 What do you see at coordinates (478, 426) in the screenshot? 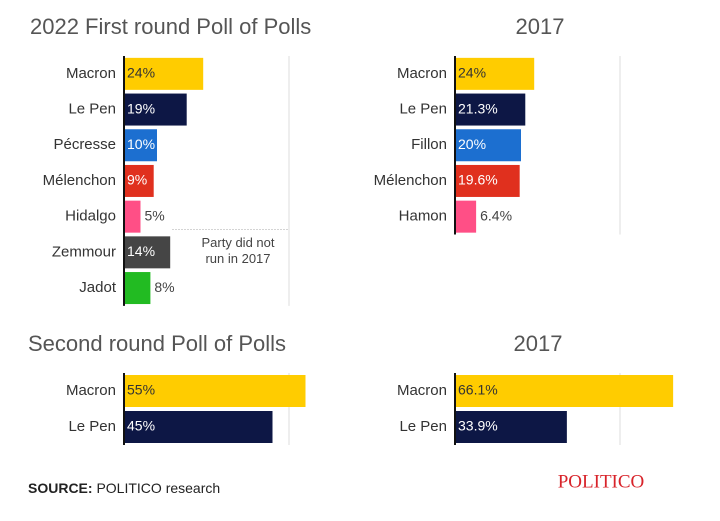
I see `value-label: 33.9%` at bounding box center [478, 426].